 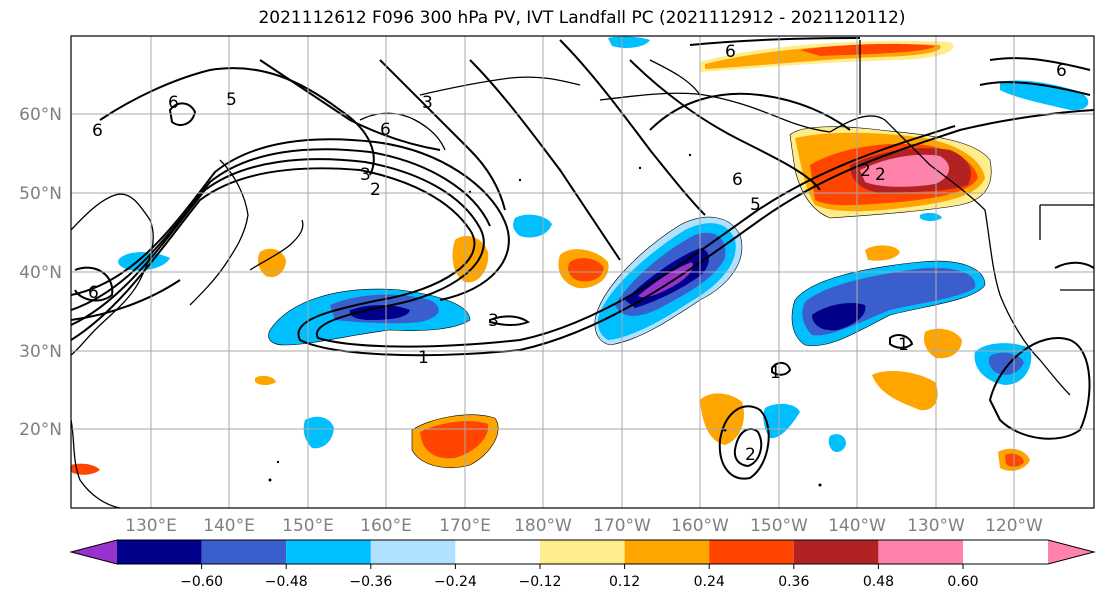 I want to click on lon-label: 140°W, so click(x=857, y=526).